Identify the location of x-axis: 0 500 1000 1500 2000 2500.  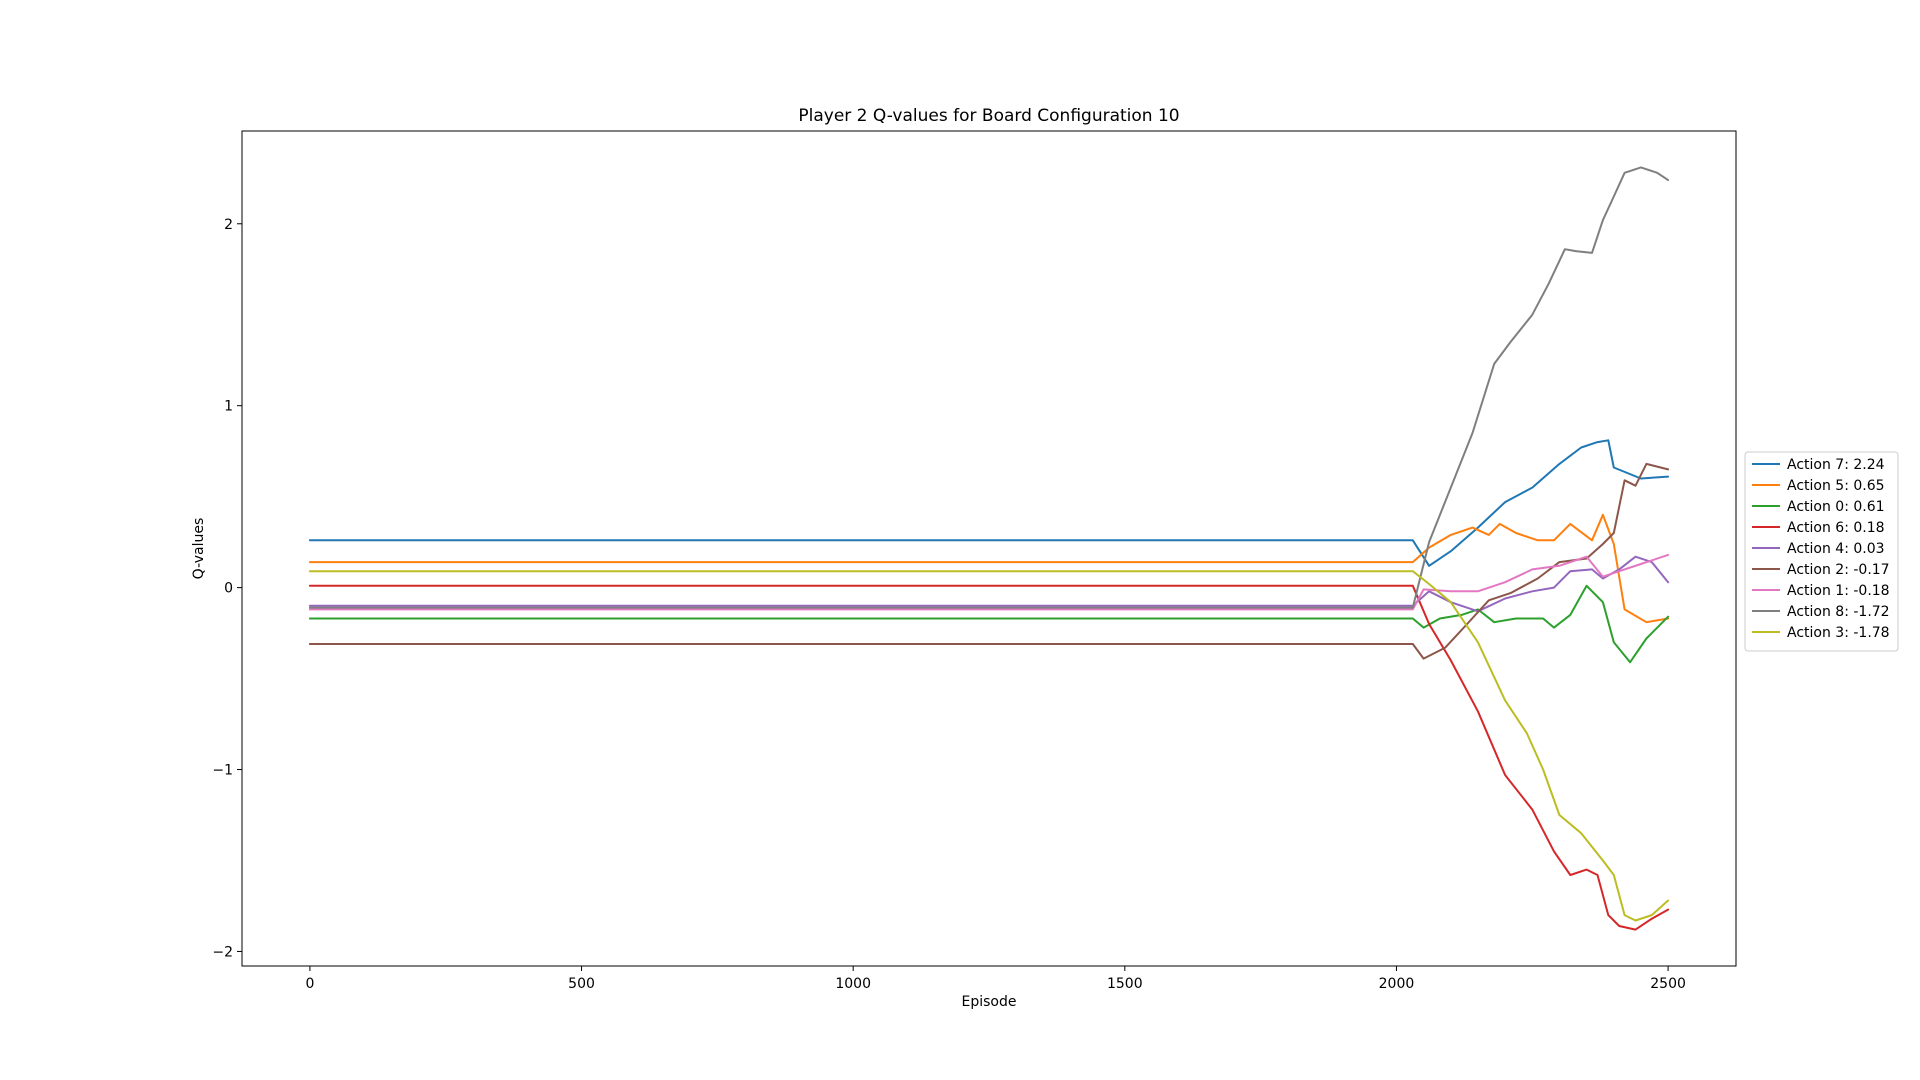
(995, 979).